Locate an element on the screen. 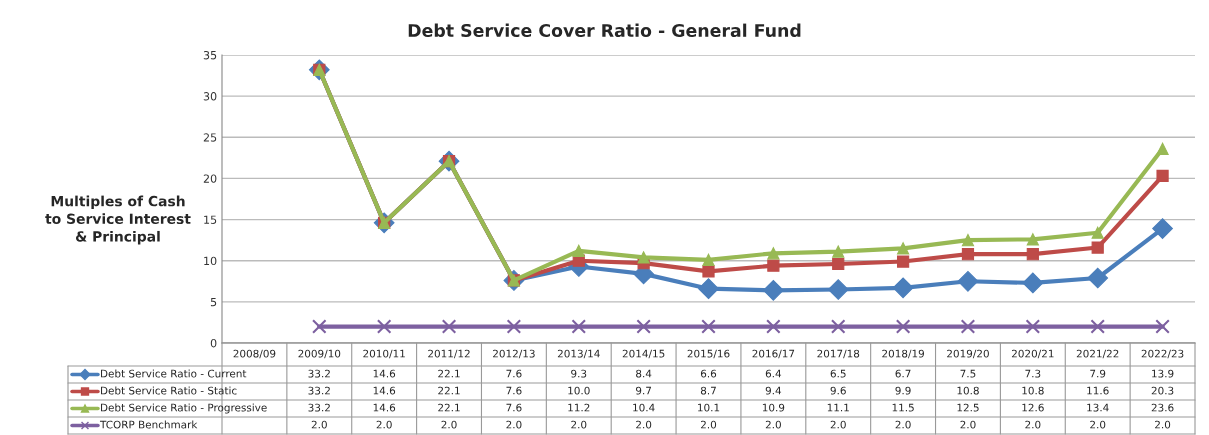  y-axis-title: Multiples of Cash to Service Interest & Principal is located at coordinates (118, 220).